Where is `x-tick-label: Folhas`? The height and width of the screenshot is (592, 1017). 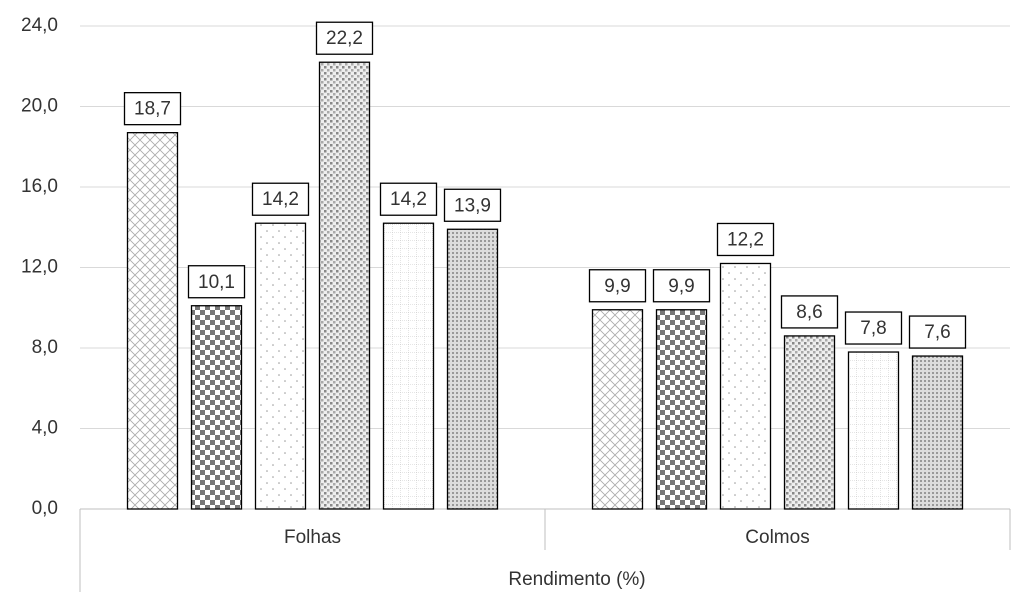
x-tick-label: Folhas is located at coordinates (312, 537).